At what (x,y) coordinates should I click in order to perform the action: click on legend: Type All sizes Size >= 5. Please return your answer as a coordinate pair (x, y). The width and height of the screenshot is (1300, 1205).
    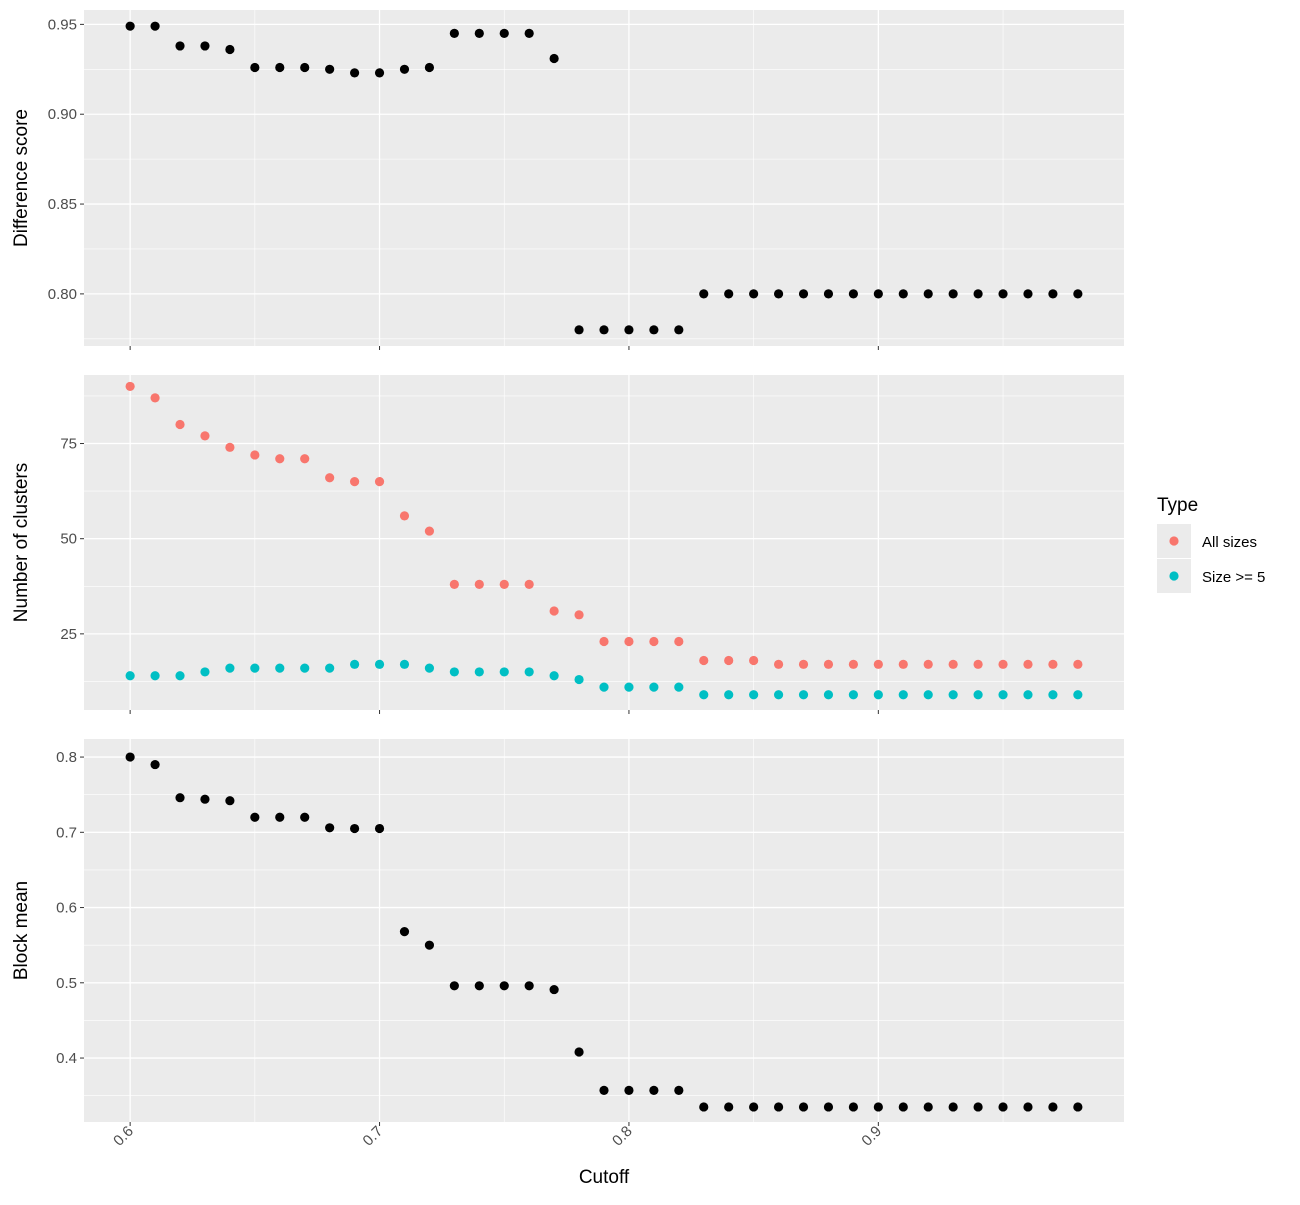
    Looking at the image, I should click on (1211, 544).